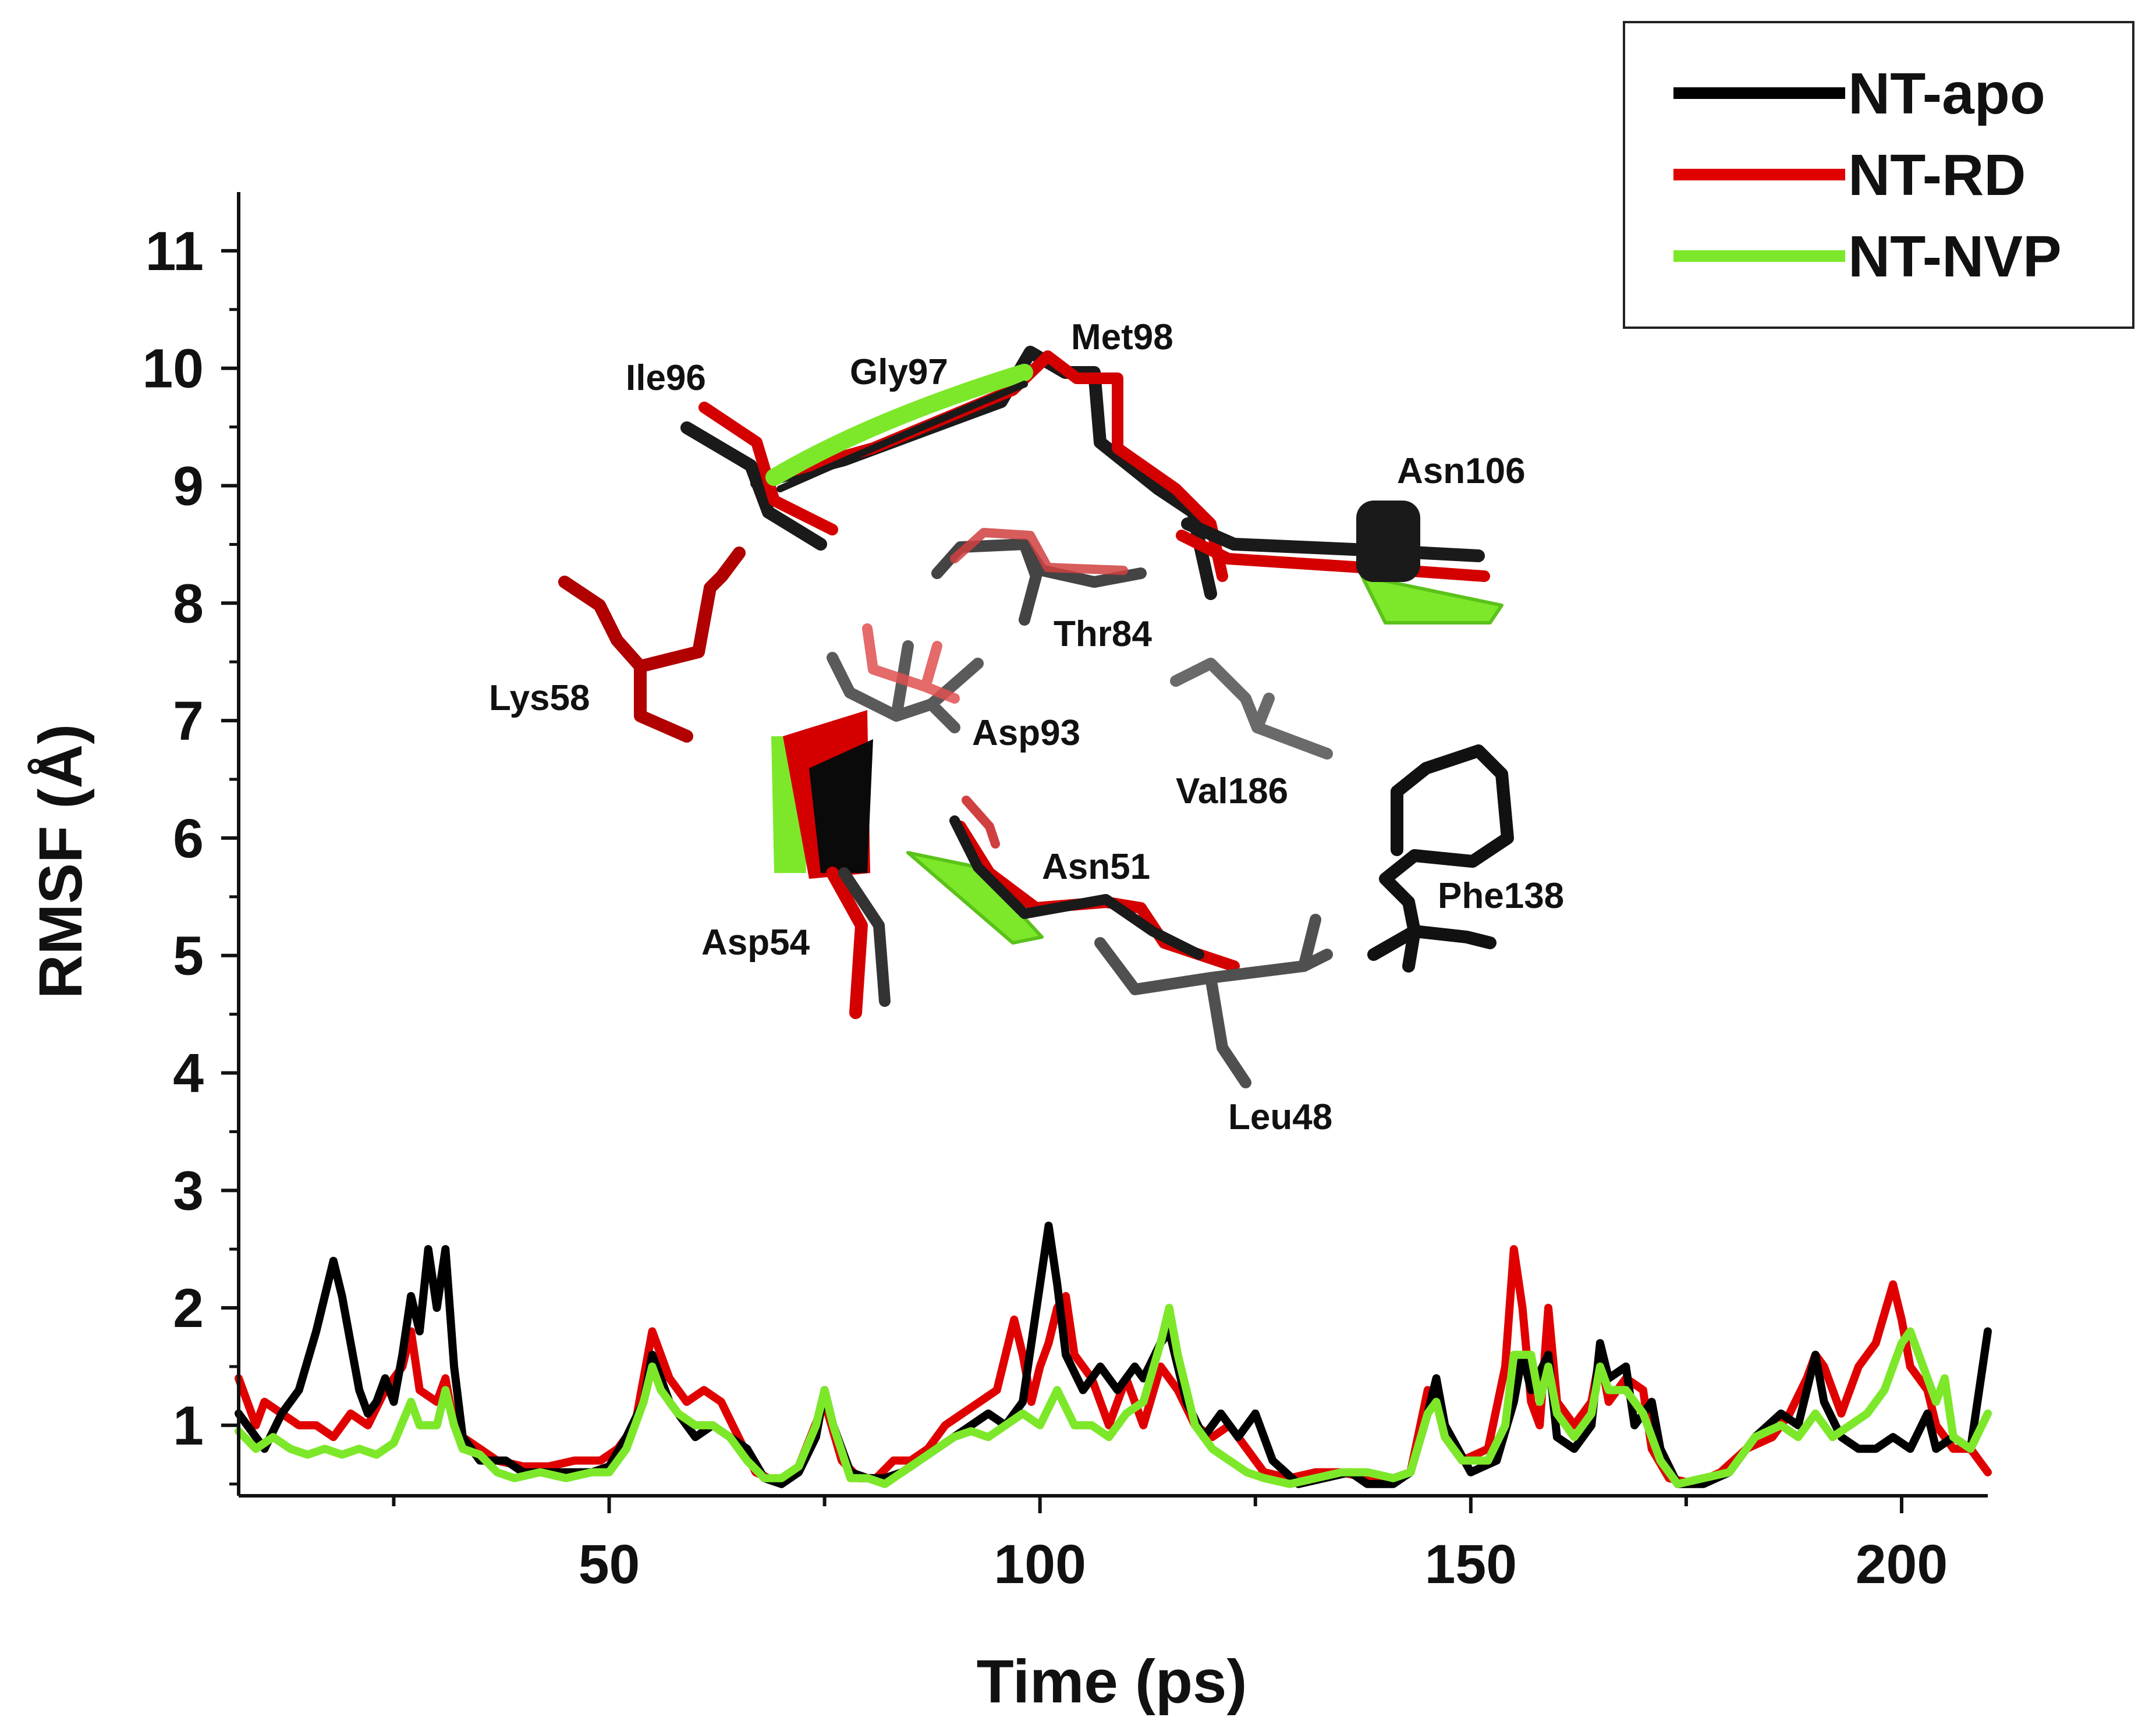  Describe the element at coordinates (189, 487) in the screenshot. I see `y-tick-label: 9` at that location.